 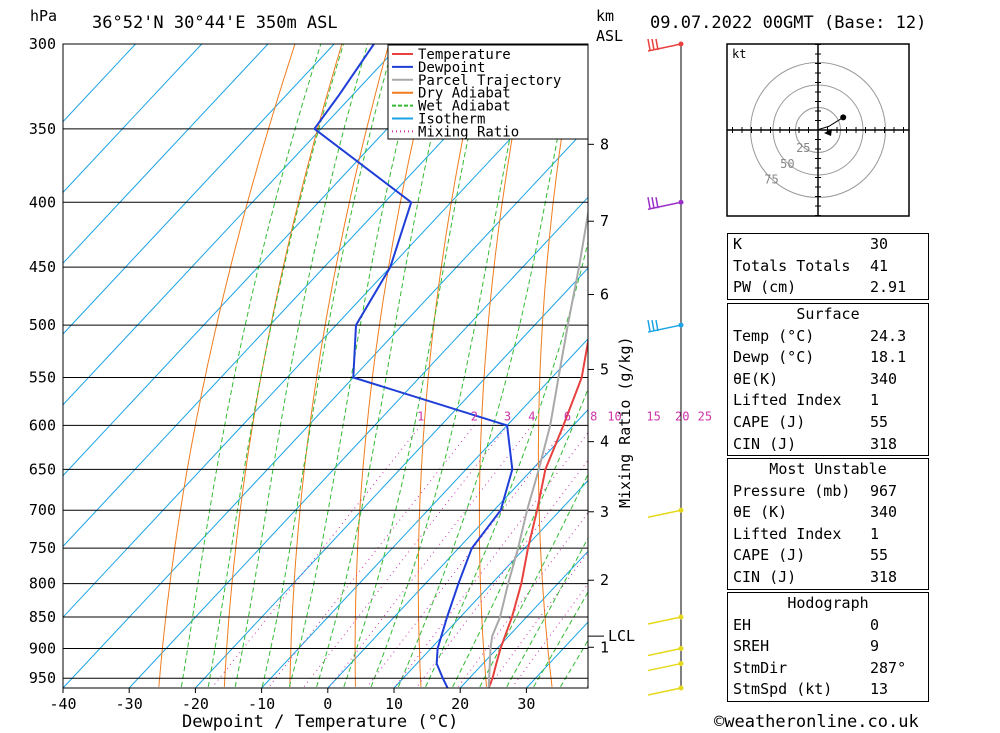 I want to click on hodograph-ring-label: 50, so click(x=787, y=164).